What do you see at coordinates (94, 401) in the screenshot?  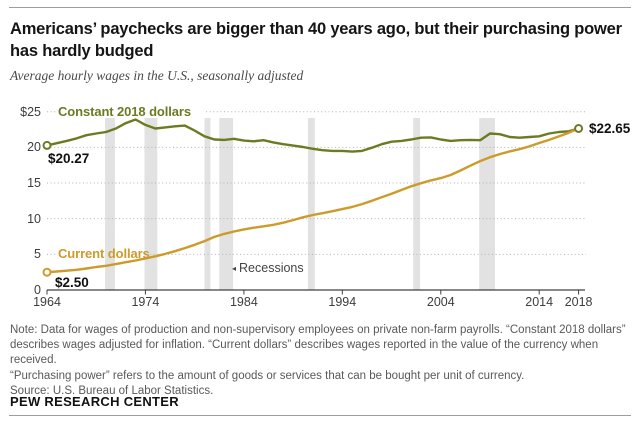 I see `pew-research-center-wordmark: PEW RESEARCH CENTER` at bounding box center [94, 401].